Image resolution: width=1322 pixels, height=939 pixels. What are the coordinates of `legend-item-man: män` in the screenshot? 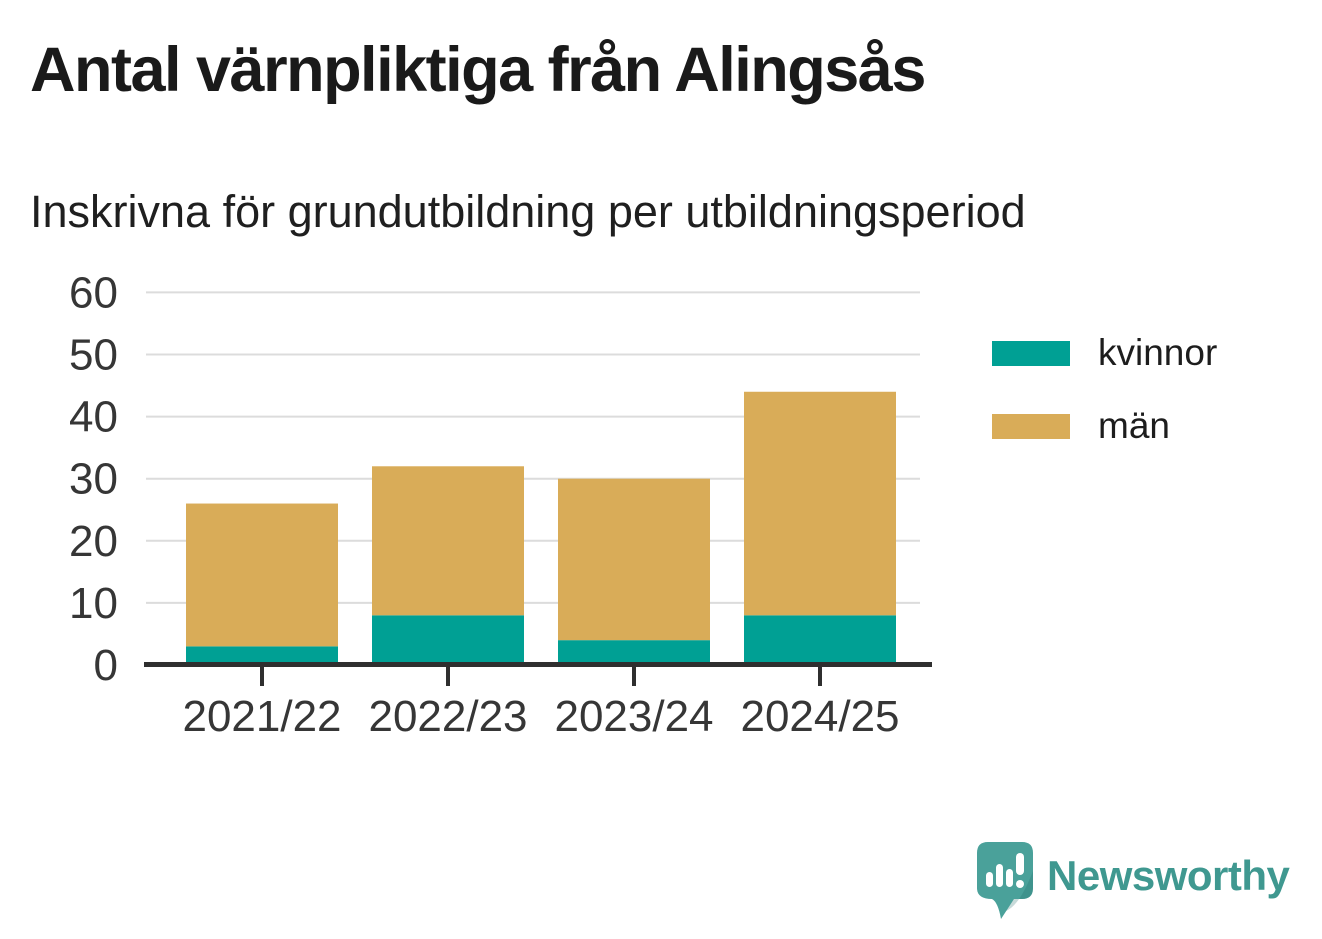 It's located at (1104, 426).